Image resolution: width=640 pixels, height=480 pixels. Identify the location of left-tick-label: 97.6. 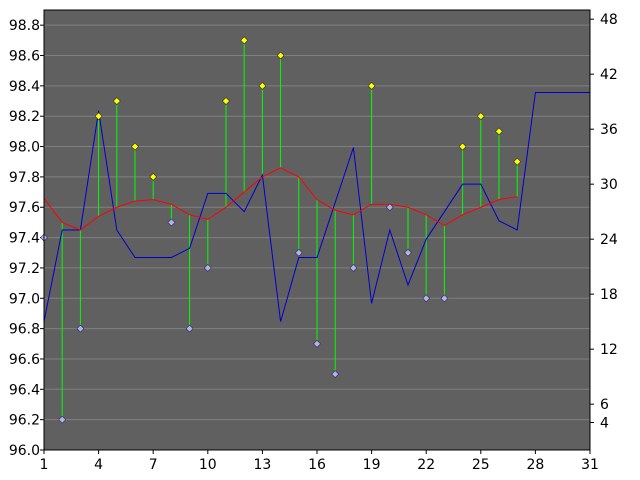
(24, 208).